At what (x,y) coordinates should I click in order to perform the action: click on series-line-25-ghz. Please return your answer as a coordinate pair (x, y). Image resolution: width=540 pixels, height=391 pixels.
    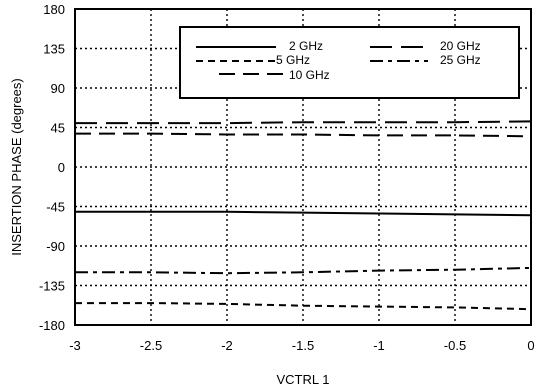
    Looking at the image, I should click on (303, 270).